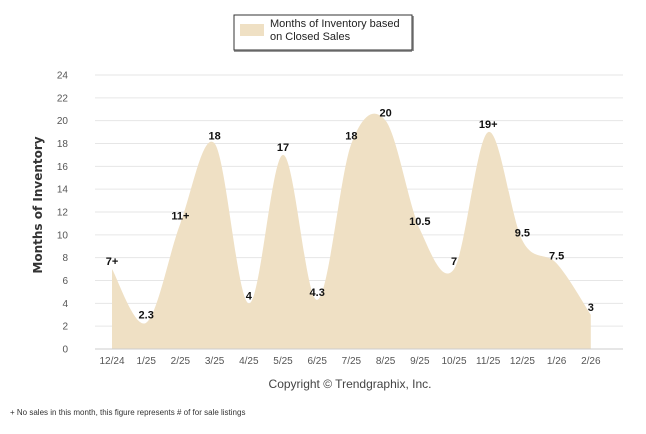 The width and height of the screenshot is (646, 434). Describe the element at coordinates (249, 361) in the screenshot. I see `x-tick-label: 4/25` at that location.